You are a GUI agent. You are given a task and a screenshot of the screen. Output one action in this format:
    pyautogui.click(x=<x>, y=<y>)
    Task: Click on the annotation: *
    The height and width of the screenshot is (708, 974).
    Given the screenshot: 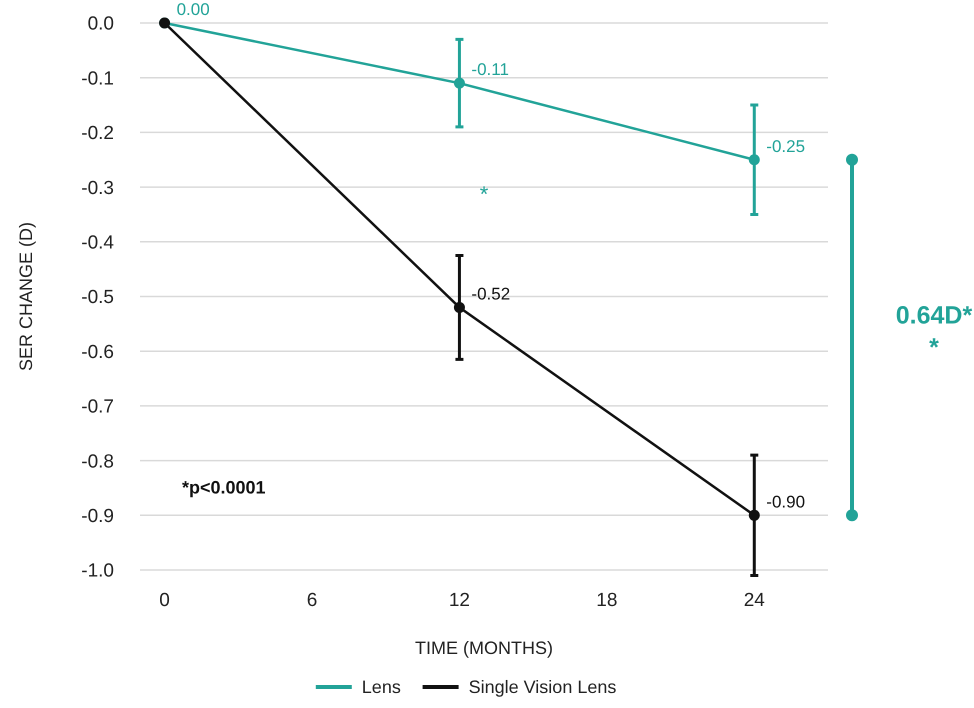 What is the action you would take?
    pyautogui.click(x=484, y=194)
    